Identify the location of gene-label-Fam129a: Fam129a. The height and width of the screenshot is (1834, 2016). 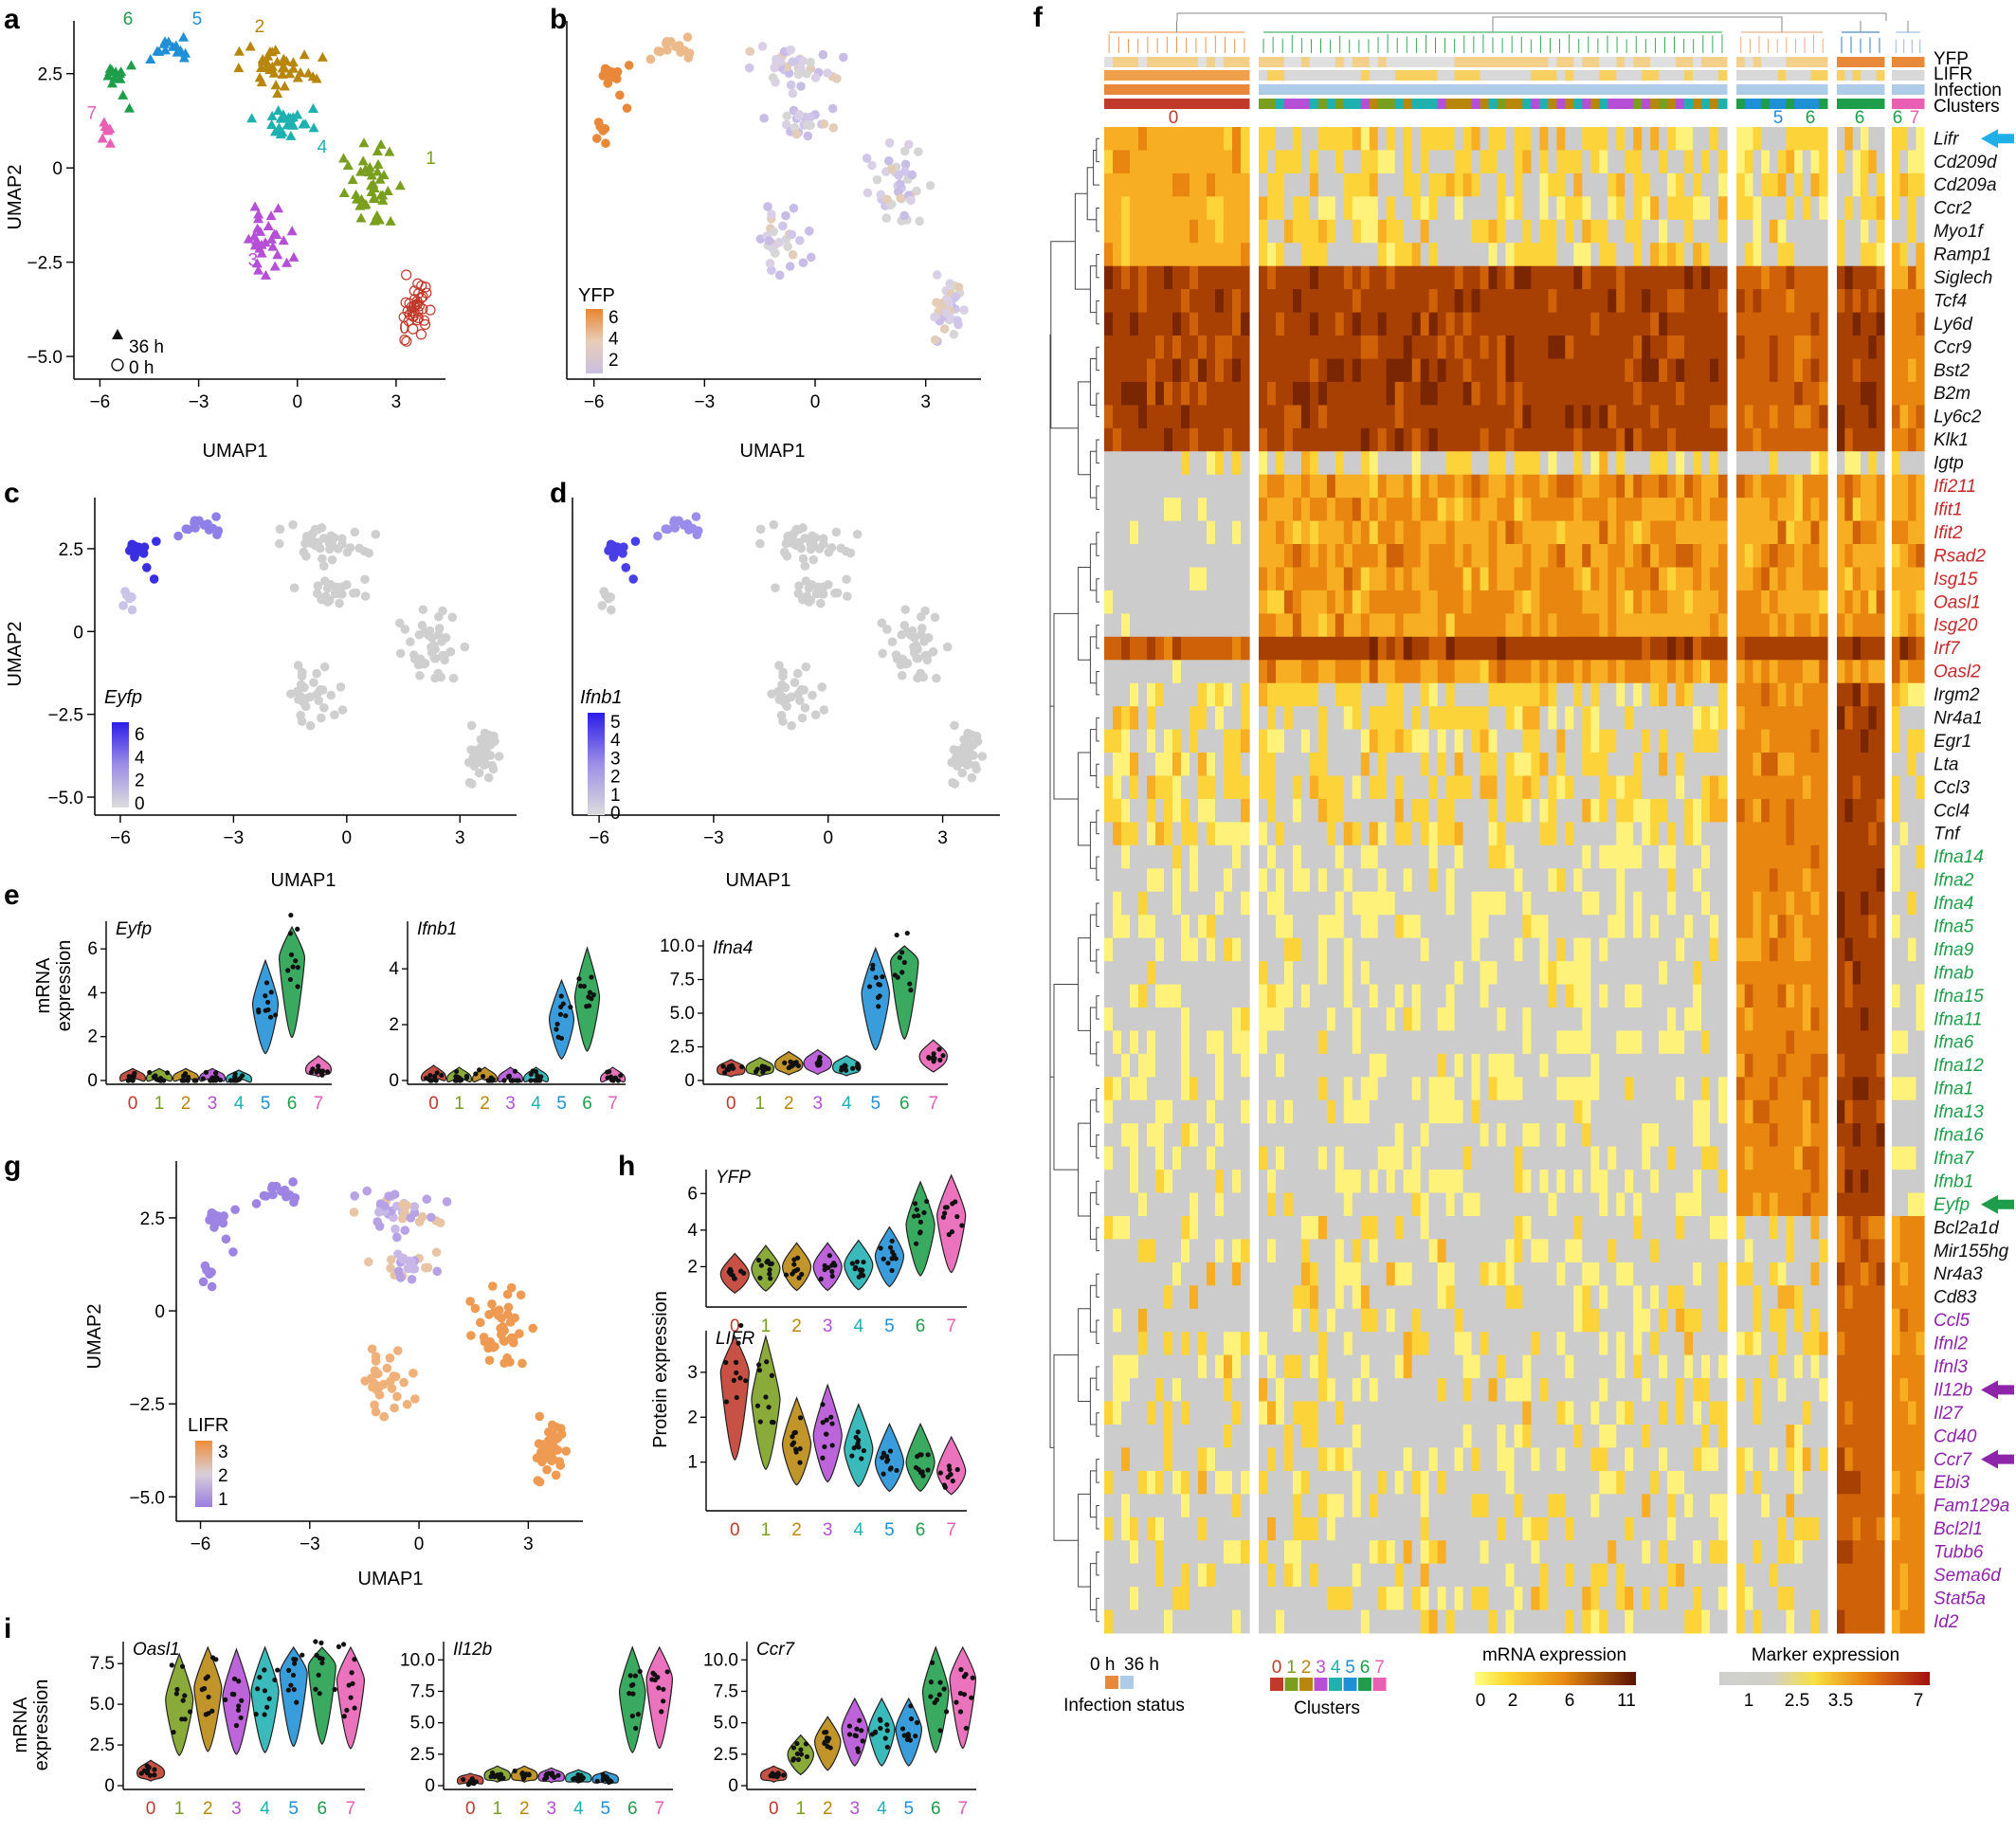
(1971, 1506).